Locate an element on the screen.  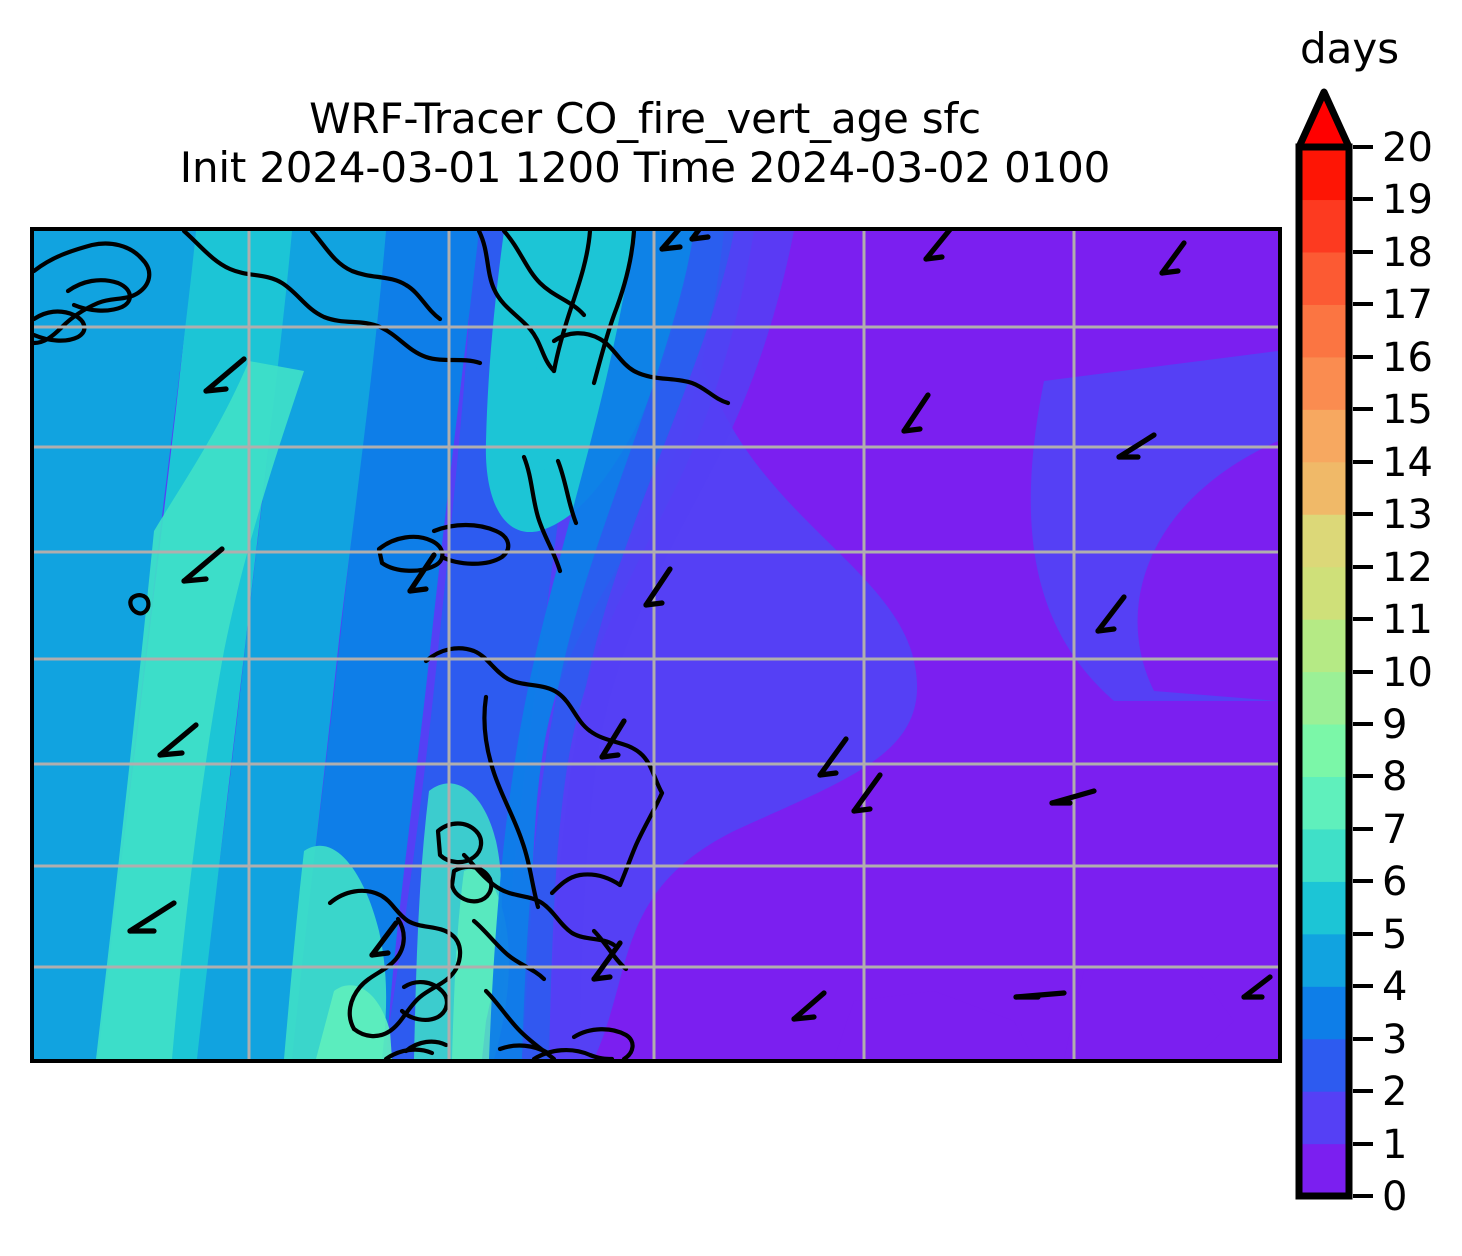
colorbar-bands is located at coordinates (1324, 672).